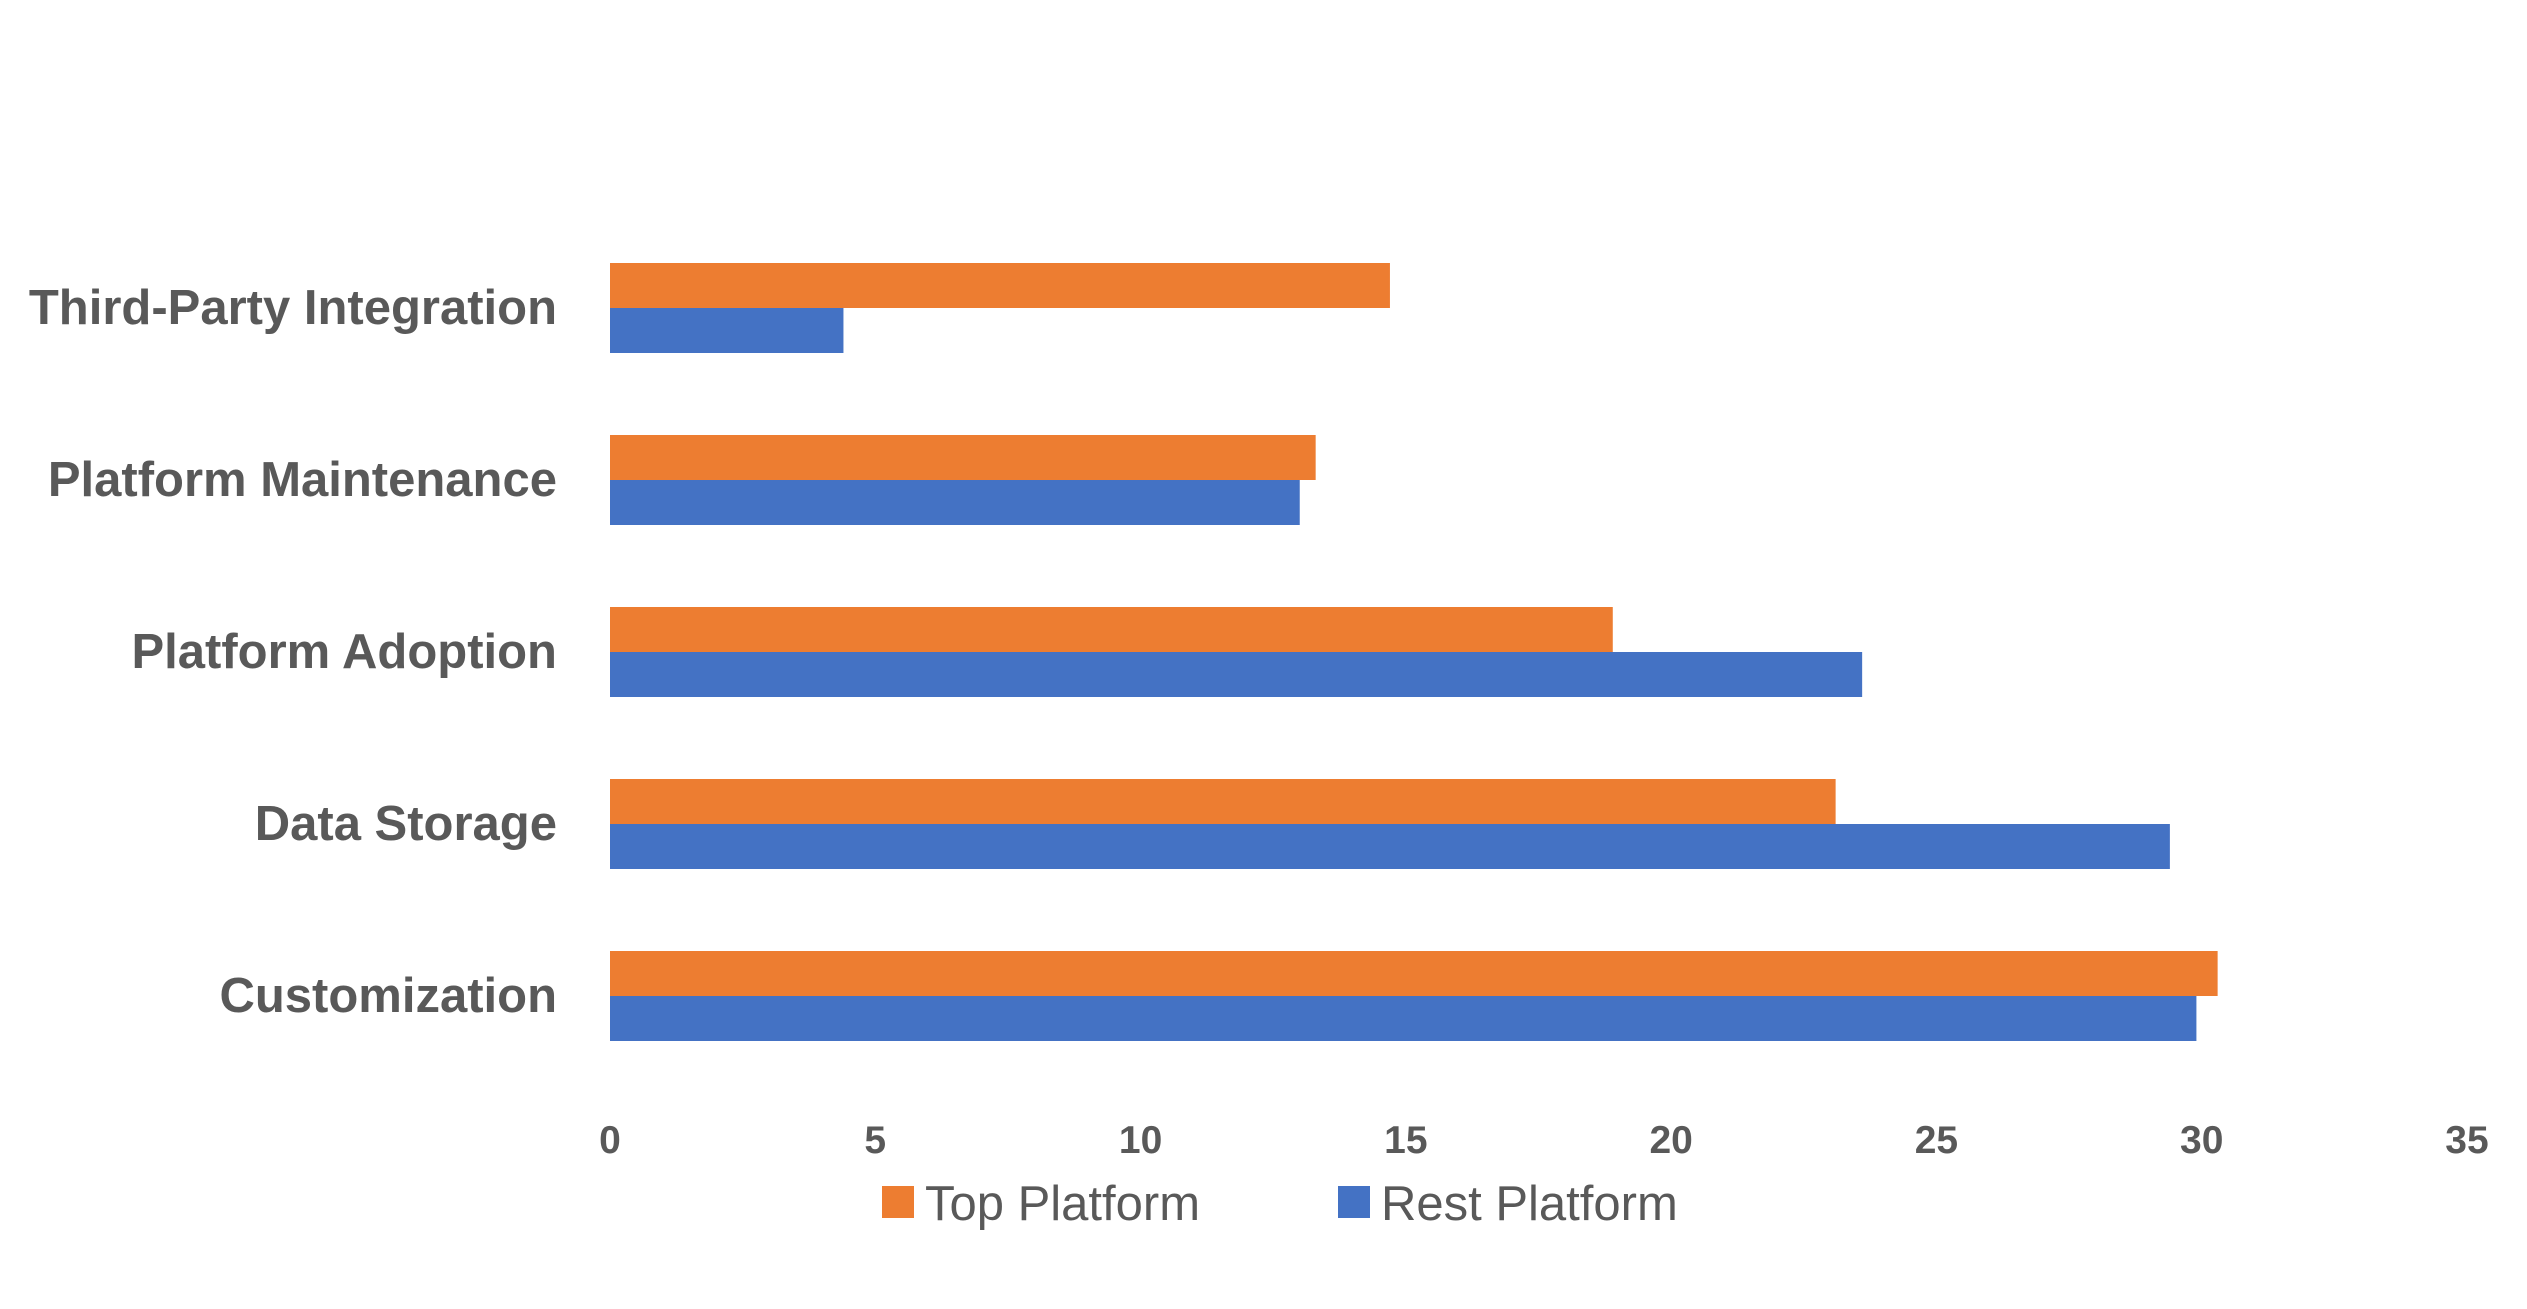 This screenshot has height=1309, width=2527. Describe the element at coordinates (1280, 1204) in the screenshot. I see `legend: Top Platform Rest Platform` at that location.